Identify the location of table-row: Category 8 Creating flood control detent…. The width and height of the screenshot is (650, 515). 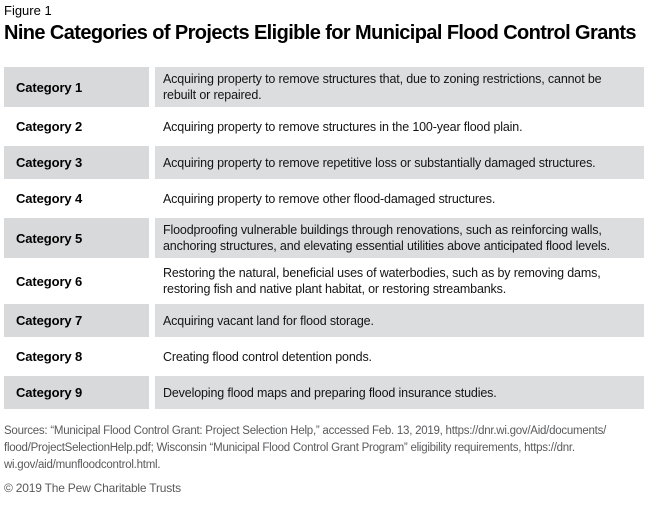
(324, 356).